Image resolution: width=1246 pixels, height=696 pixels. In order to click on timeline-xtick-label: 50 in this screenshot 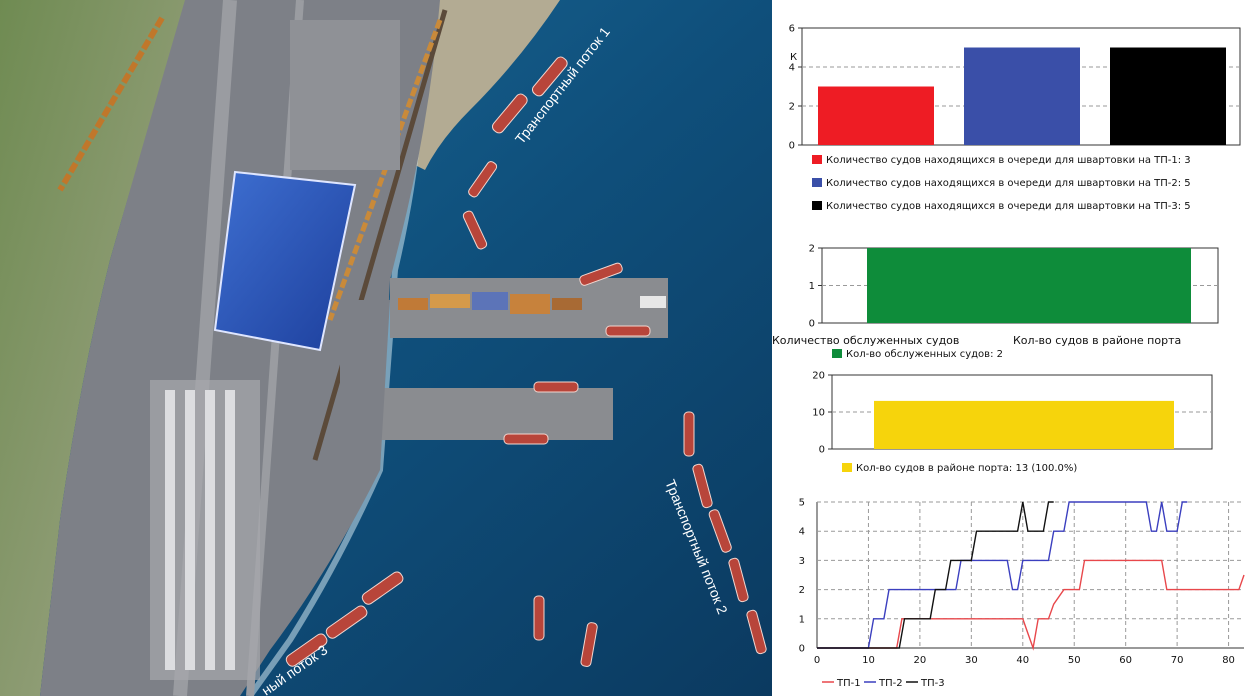, I will do `click(1074, 660)`.